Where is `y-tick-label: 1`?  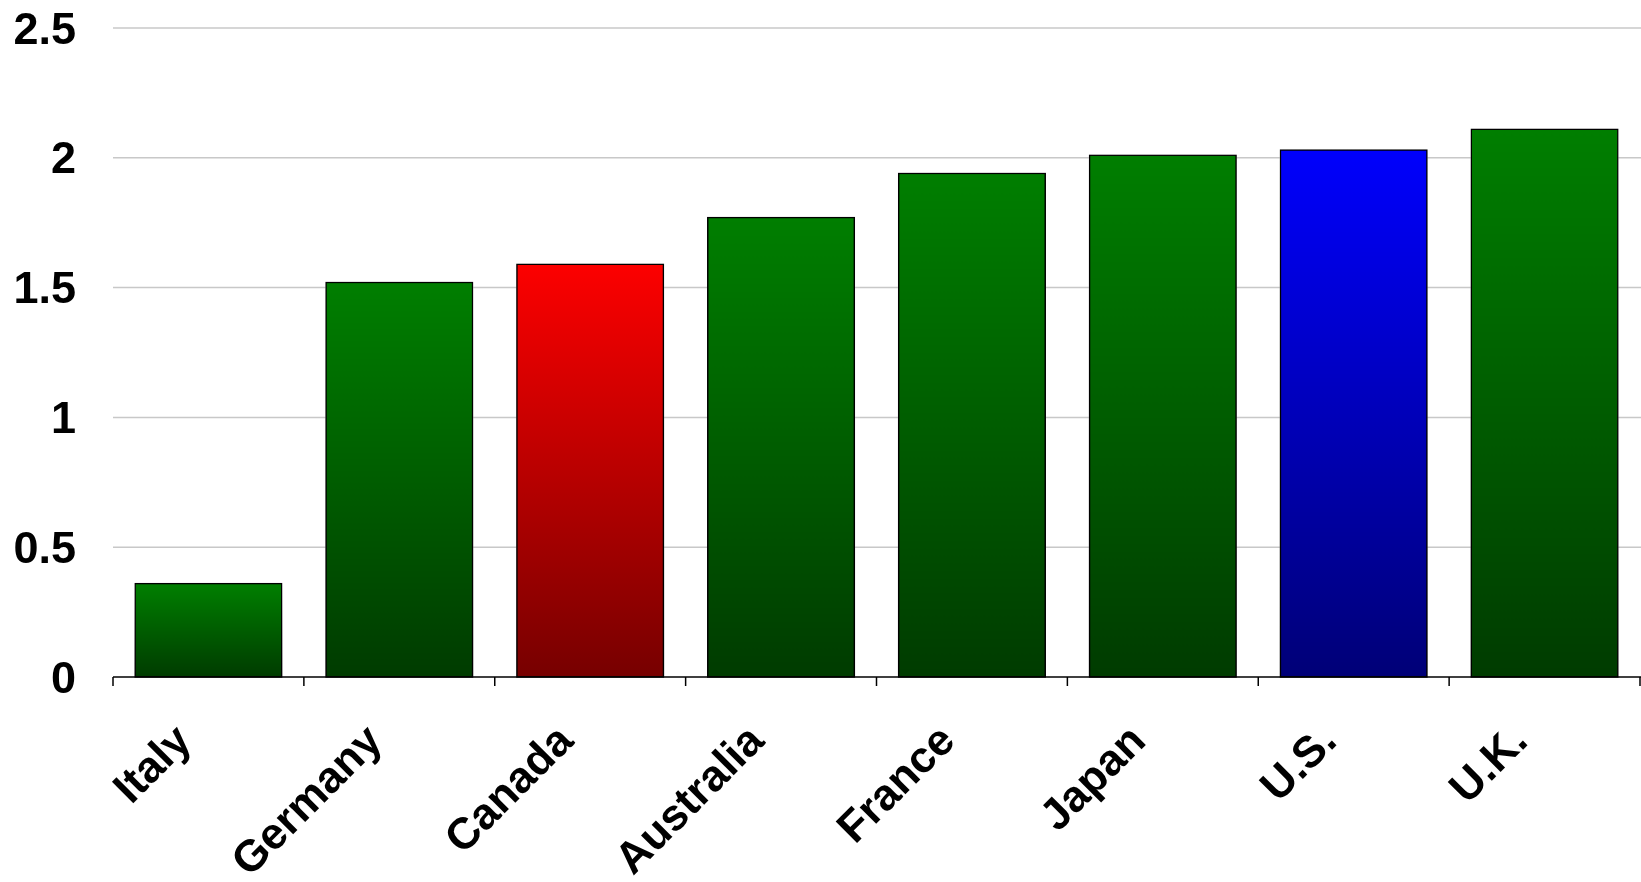 y-tick-label: 1 is located at coordinates (63, 417).